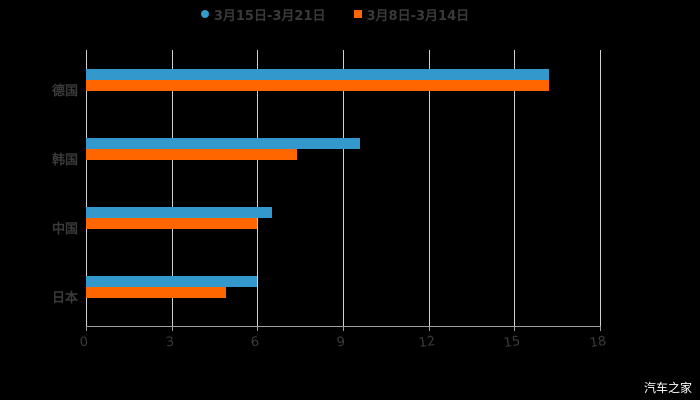 The width and height of the screenshot is (700, 400). Describe the element at coordinates (341, 342) in the screenshot. I see `x-axis-tick-label: 9` at that location.